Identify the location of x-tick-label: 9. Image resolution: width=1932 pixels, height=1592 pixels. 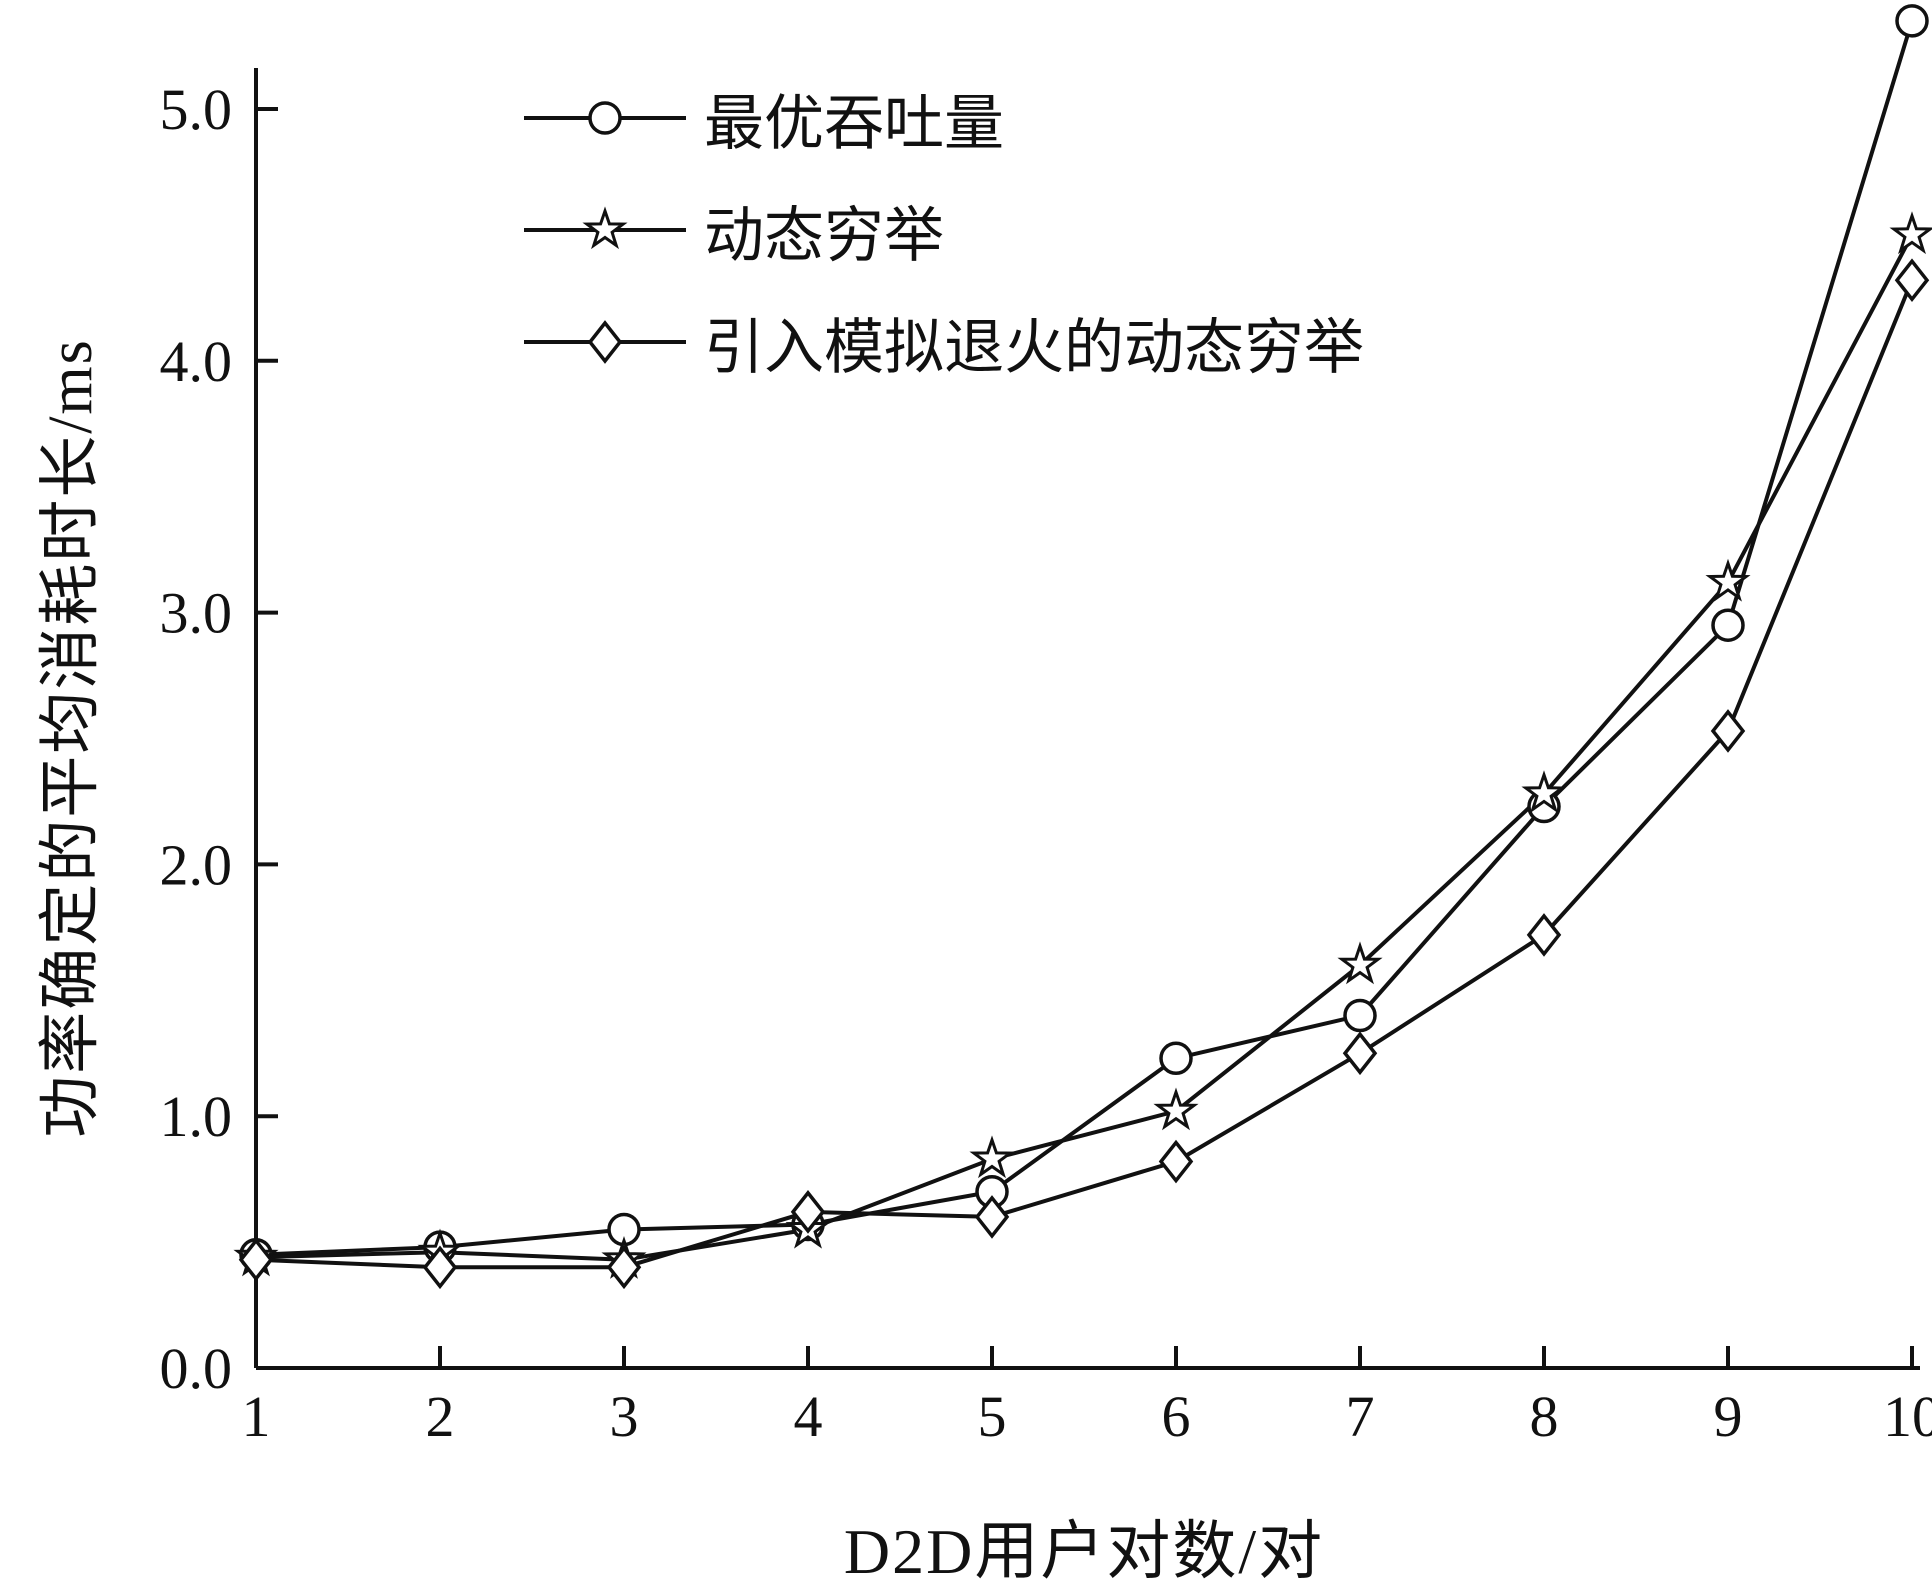
(1728, 1416).